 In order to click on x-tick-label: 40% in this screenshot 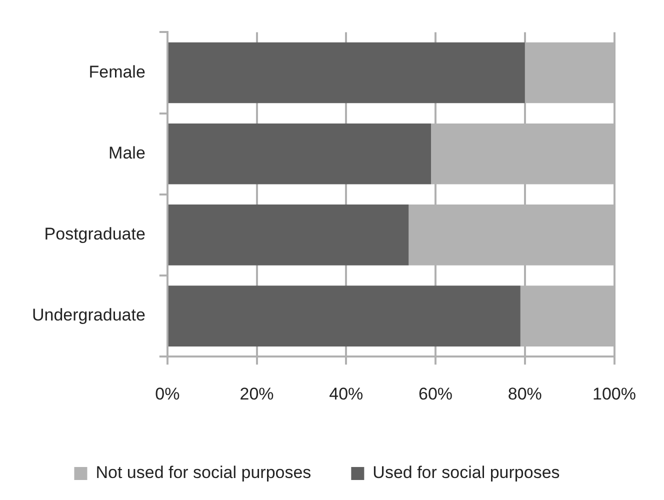, I will do `click(346, 394)`.